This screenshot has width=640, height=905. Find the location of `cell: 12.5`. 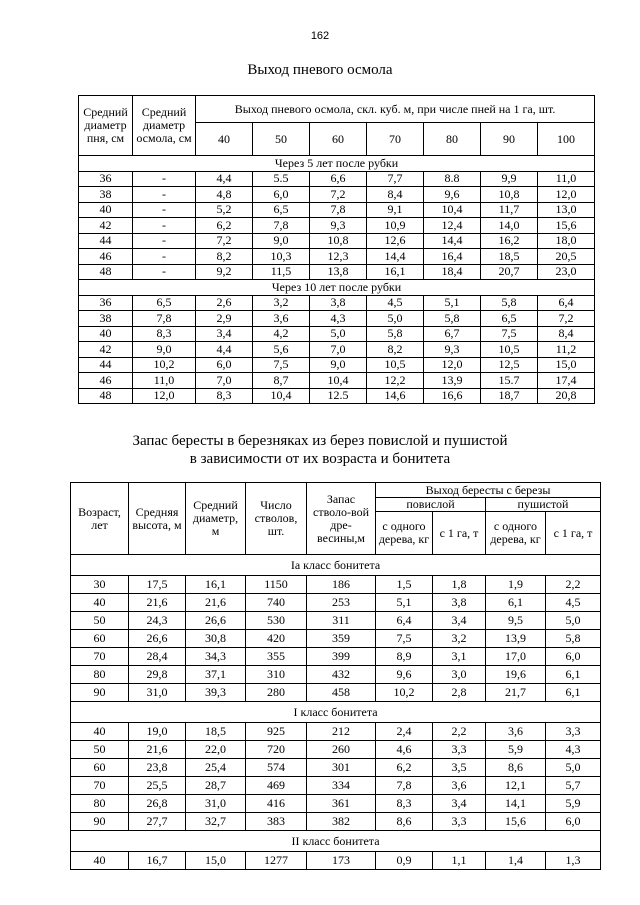

cell: 12.5 is located at coordinates (338, 395).